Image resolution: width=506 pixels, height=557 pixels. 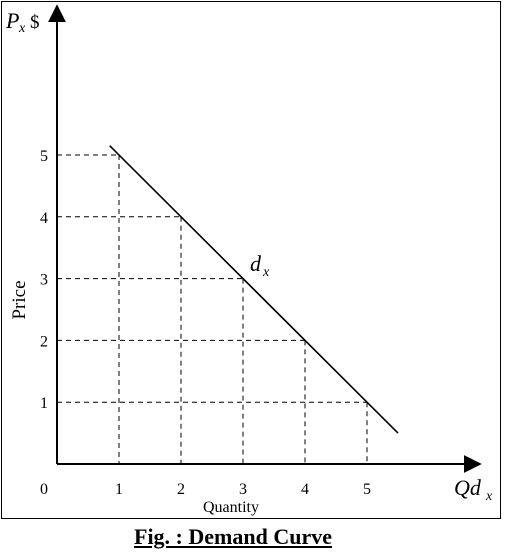 What do you see at coordinates (468, 487) in the screenshot?
I see `svg-text: Qd` at bounding box center [468, 487].